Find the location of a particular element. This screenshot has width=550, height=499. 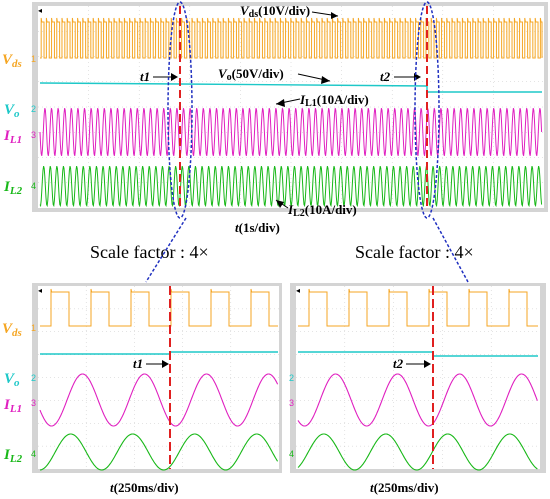

t2-zoom-ellipse is located at coordinates (427, 110).